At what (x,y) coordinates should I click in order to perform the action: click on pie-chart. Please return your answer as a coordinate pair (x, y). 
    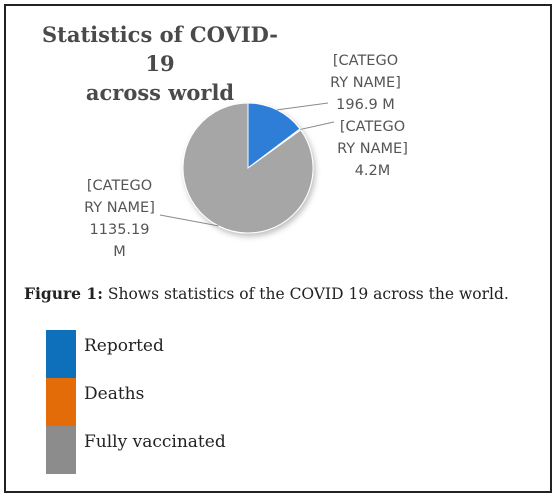
    Looking at the image, I should click on (247, 168).